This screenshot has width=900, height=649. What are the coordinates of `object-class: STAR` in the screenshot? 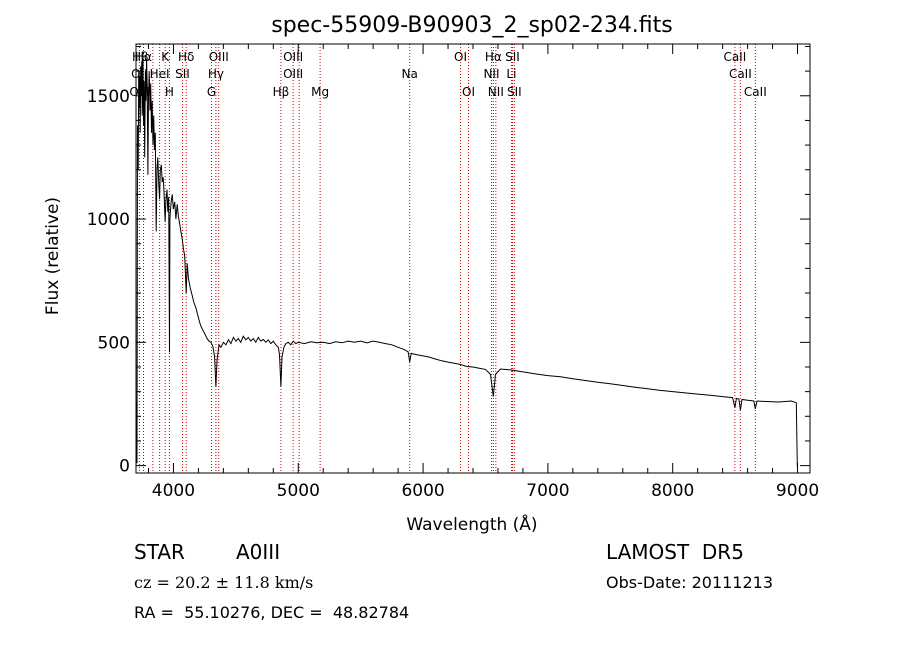 It's located at (159, 552).